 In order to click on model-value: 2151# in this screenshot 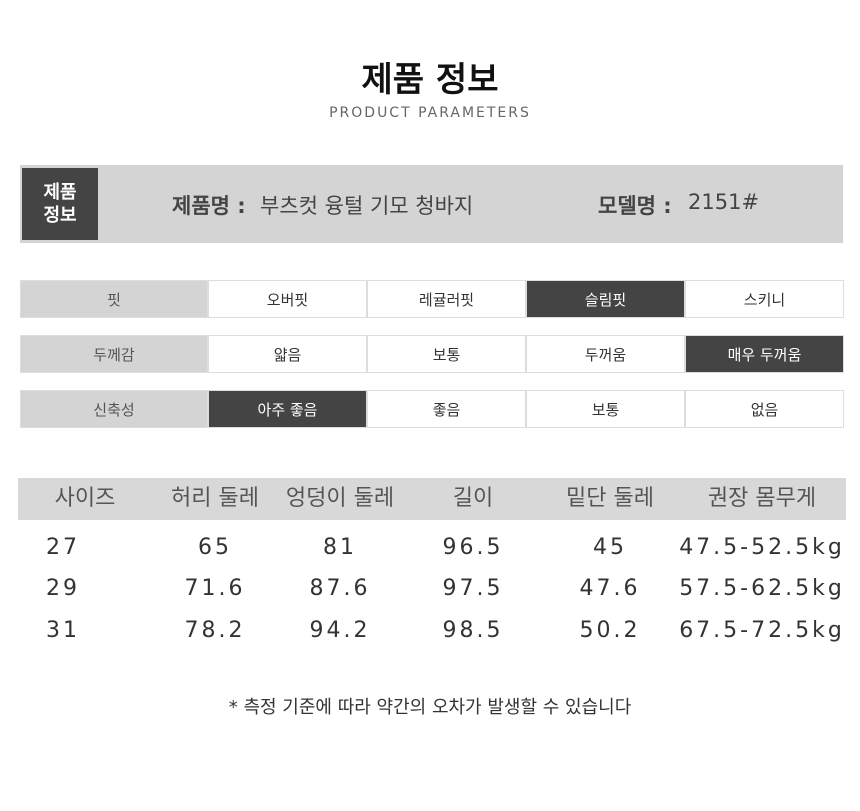, I will do `click(724, 202)`.